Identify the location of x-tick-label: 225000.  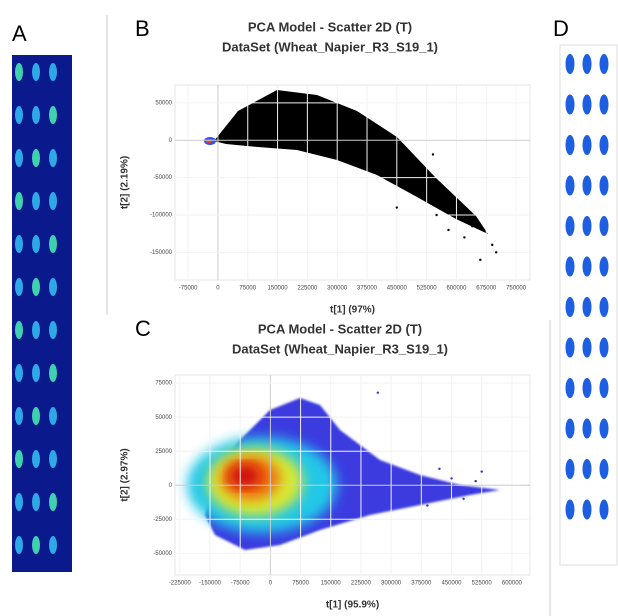
(307, 289).